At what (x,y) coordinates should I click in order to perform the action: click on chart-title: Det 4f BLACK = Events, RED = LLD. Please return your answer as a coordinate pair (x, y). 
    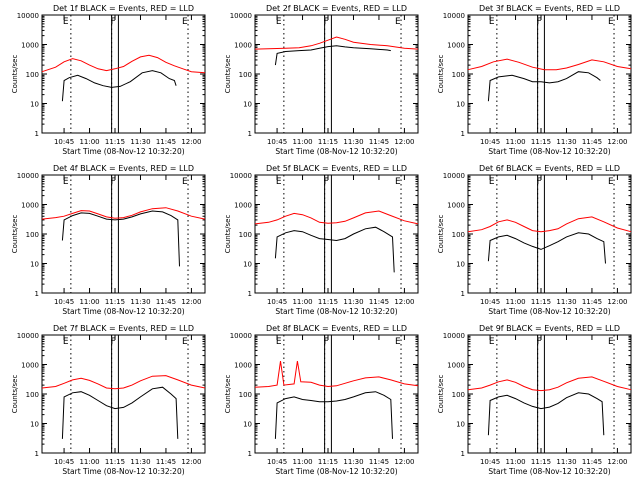
    Looking at the image, I should click on (123, 168).